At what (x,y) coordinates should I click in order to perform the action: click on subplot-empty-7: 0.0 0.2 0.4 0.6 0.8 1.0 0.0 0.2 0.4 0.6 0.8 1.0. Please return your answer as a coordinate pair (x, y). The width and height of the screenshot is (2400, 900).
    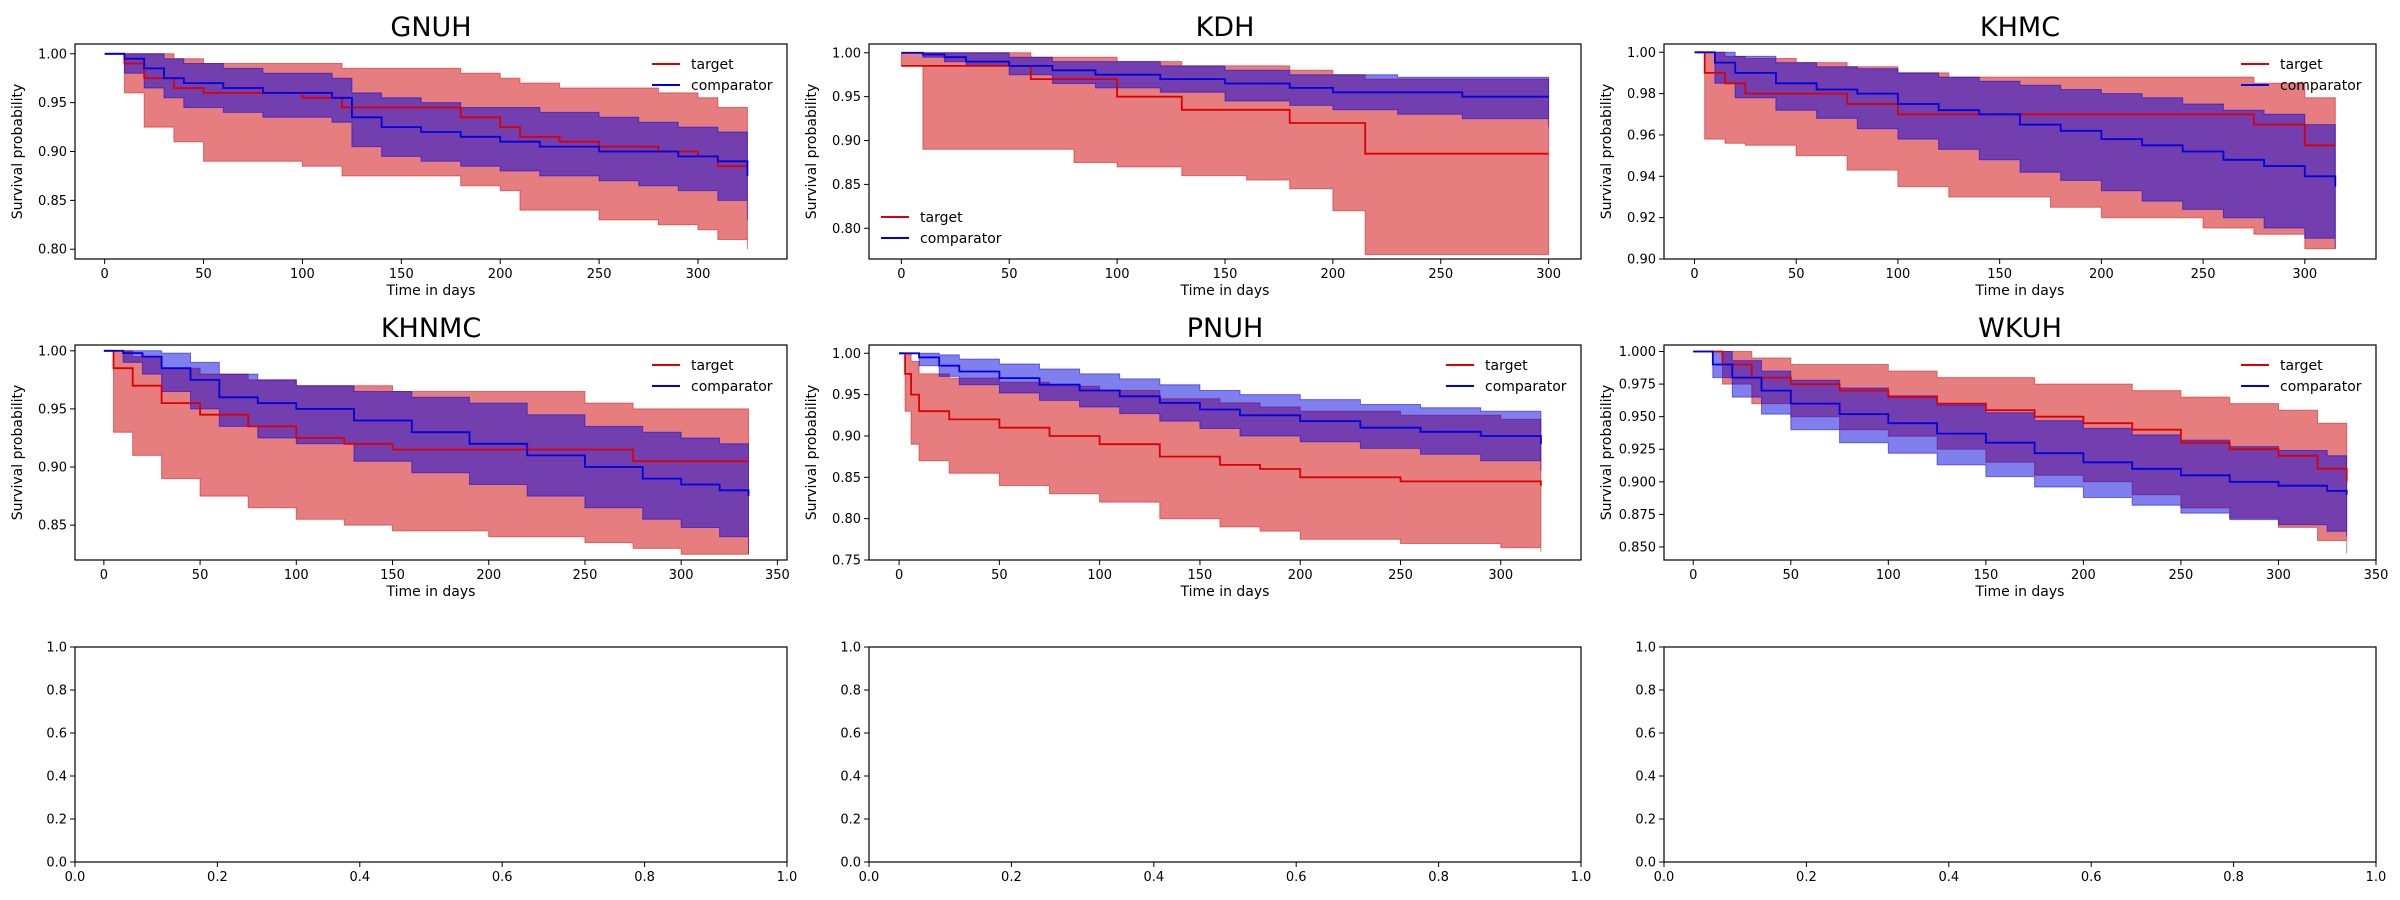
    Looking at the image, I should click on (1215, 763).